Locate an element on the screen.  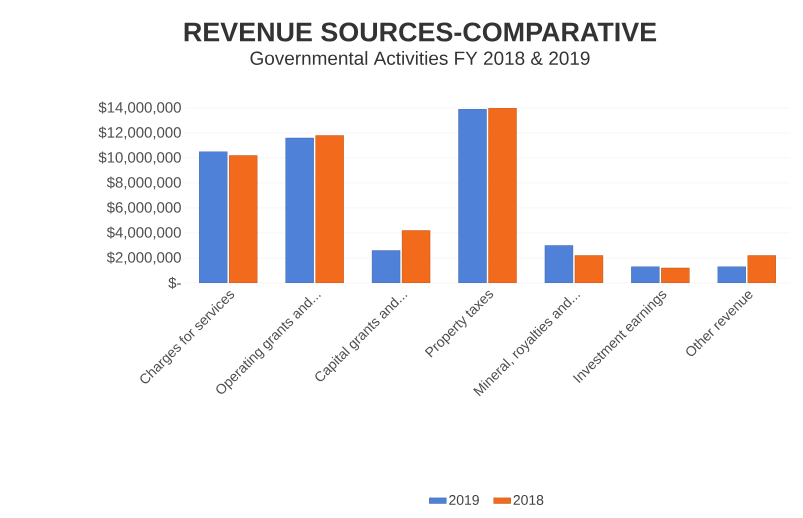
y-tick-label: $8,000,000 is located at coordinates (143, 183).